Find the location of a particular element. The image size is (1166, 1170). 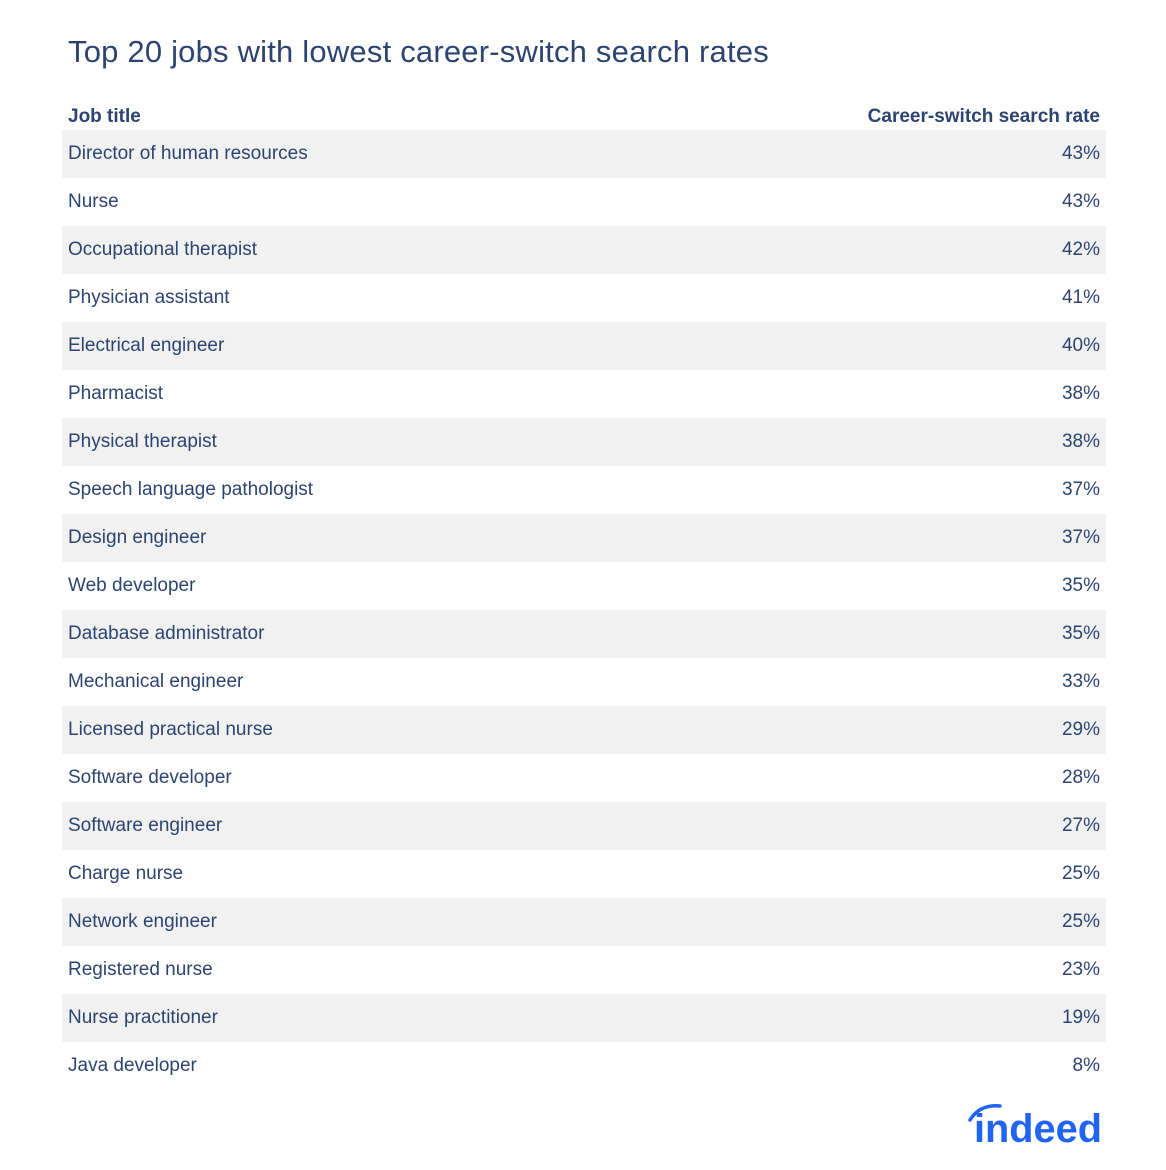

table-row: Electrical engineer 40% is located at coordinates (584, 346).